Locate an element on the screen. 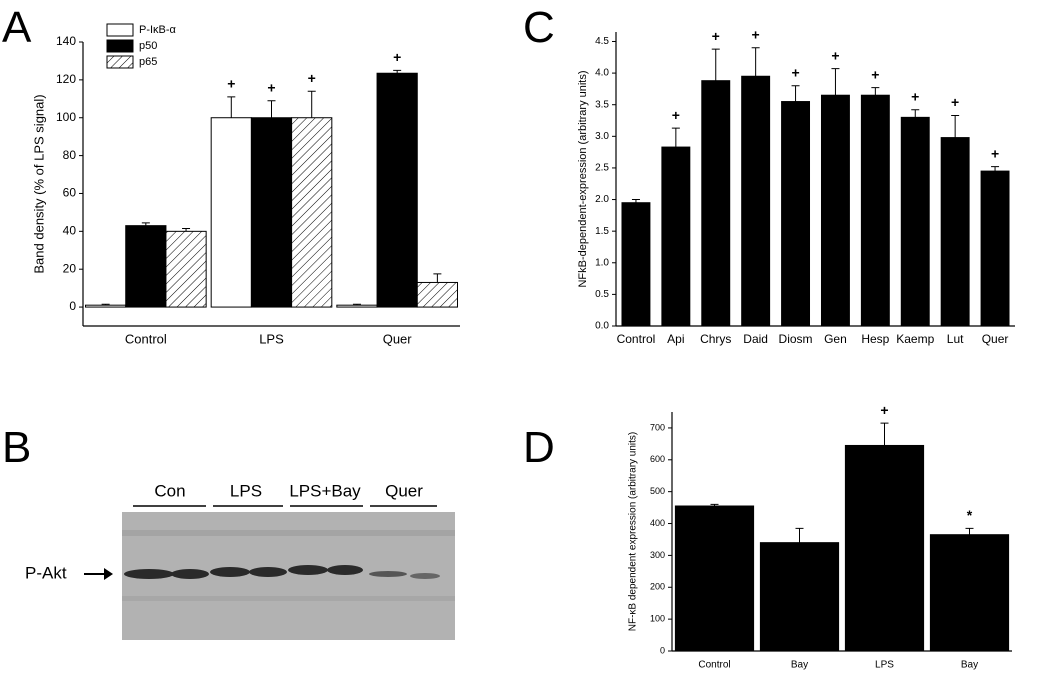 This screenshot has height=679, width=1039. y-tick-label: 4.5 is located at coordinates (602, 41).